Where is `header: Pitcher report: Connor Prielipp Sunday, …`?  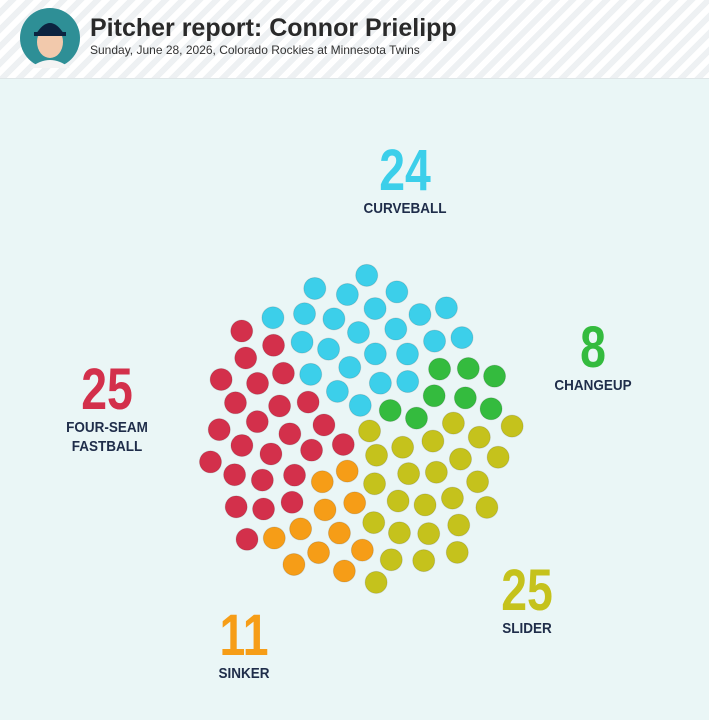 header: Pitcher report: Connor Prielipp Sunday, … is located at coordinates (354, 39).